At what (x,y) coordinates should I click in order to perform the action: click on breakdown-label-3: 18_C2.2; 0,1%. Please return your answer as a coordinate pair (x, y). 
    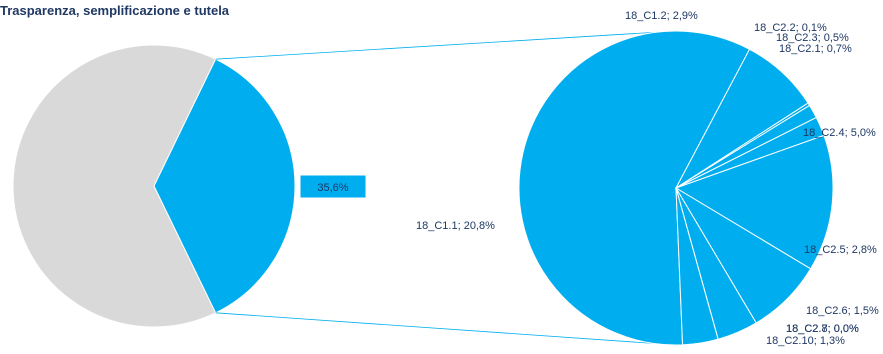
    Looking at the image, I should click on (790, 28).